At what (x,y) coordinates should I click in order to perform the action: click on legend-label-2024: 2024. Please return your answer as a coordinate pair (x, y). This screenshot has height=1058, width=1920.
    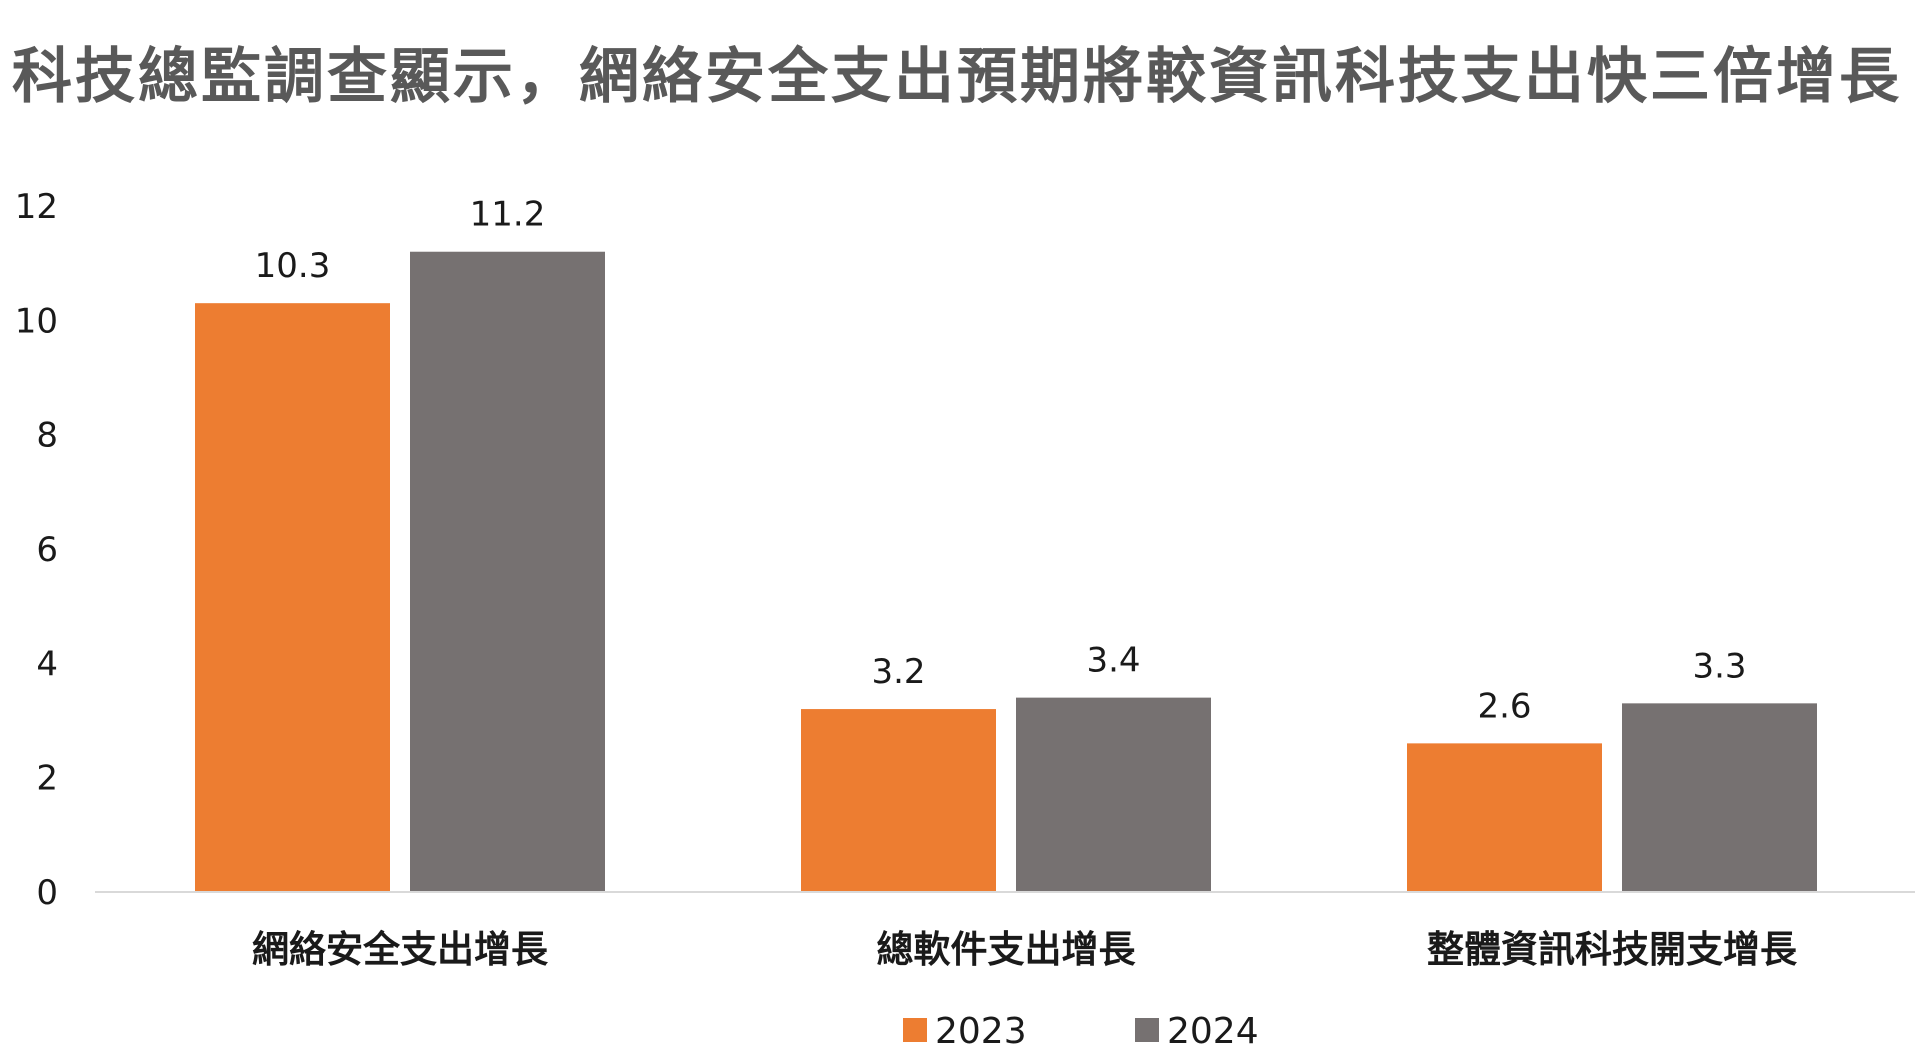
    Looking at the image, I should click on (1213, 1031).